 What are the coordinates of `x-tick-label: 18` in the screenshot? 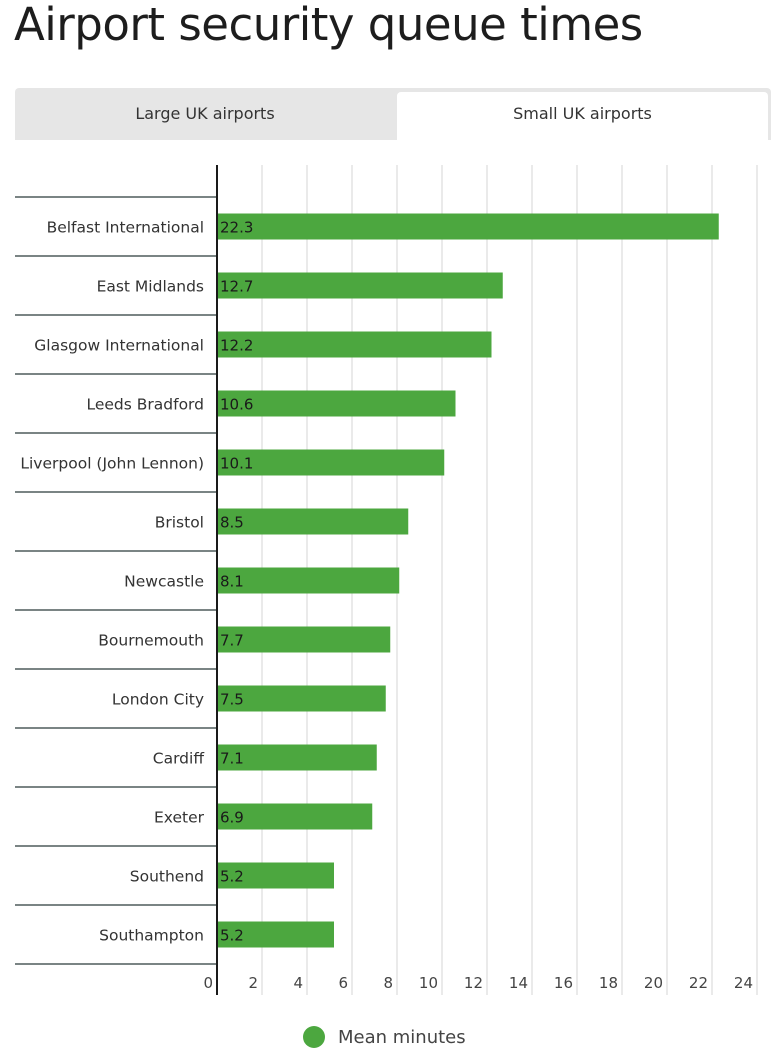 It's located at (608, 983).